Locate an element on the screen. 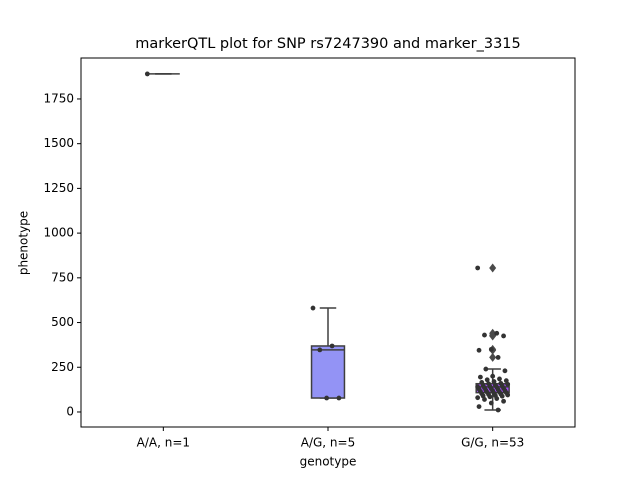 The width and height of the screenshot is (640, 480). box is located at coordinates (328, 372).